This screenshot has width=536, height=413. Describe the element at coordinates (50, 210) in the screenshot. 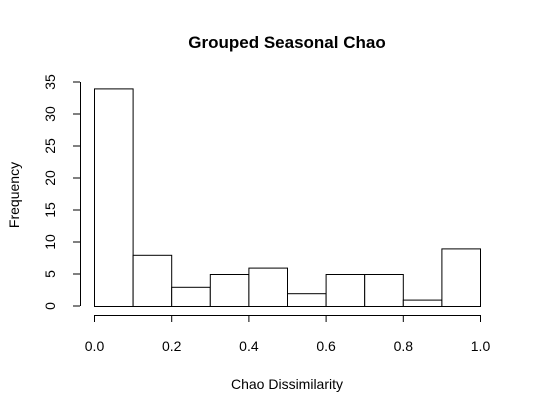

I see `y-tick-label: 15` at that location.